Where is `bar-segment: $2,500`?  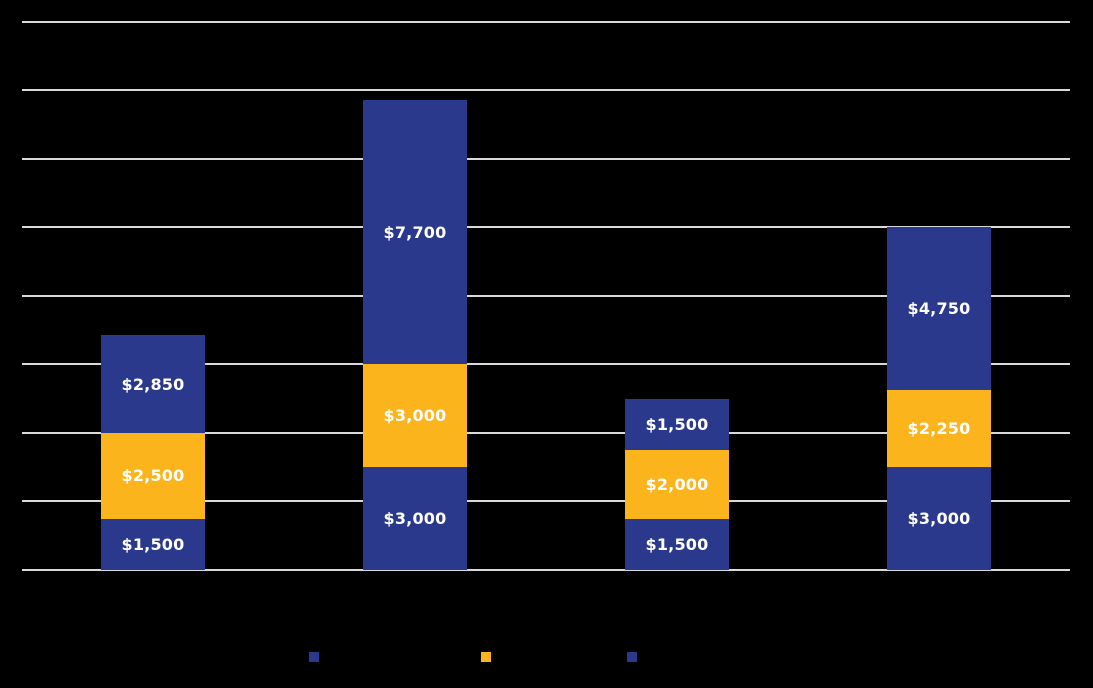 bar-segment: $2,500 is located at coordinates (153, 475).